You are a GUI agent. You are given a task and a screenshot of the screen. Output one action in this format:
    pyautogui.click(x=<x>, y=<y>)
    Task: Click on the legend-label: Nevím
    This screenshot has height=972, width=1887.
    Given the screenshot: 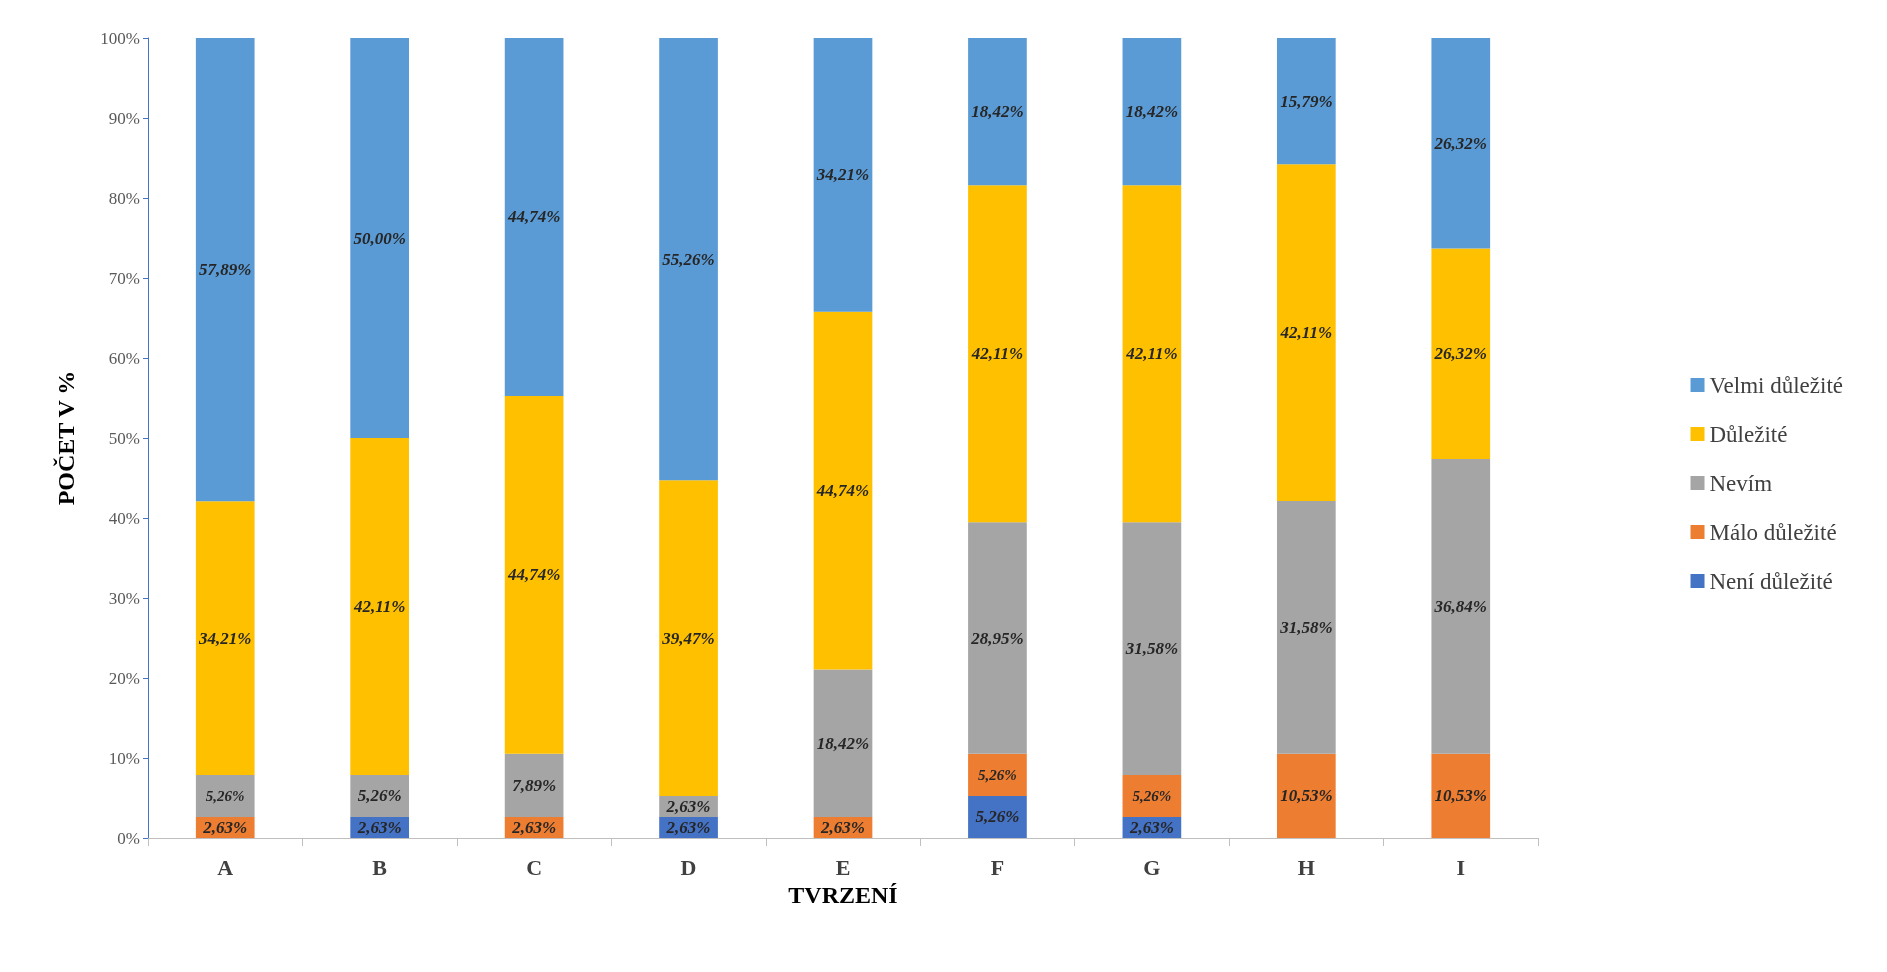 What is the action you would take?
    pyautogui.click(x=1741, y=483)
    